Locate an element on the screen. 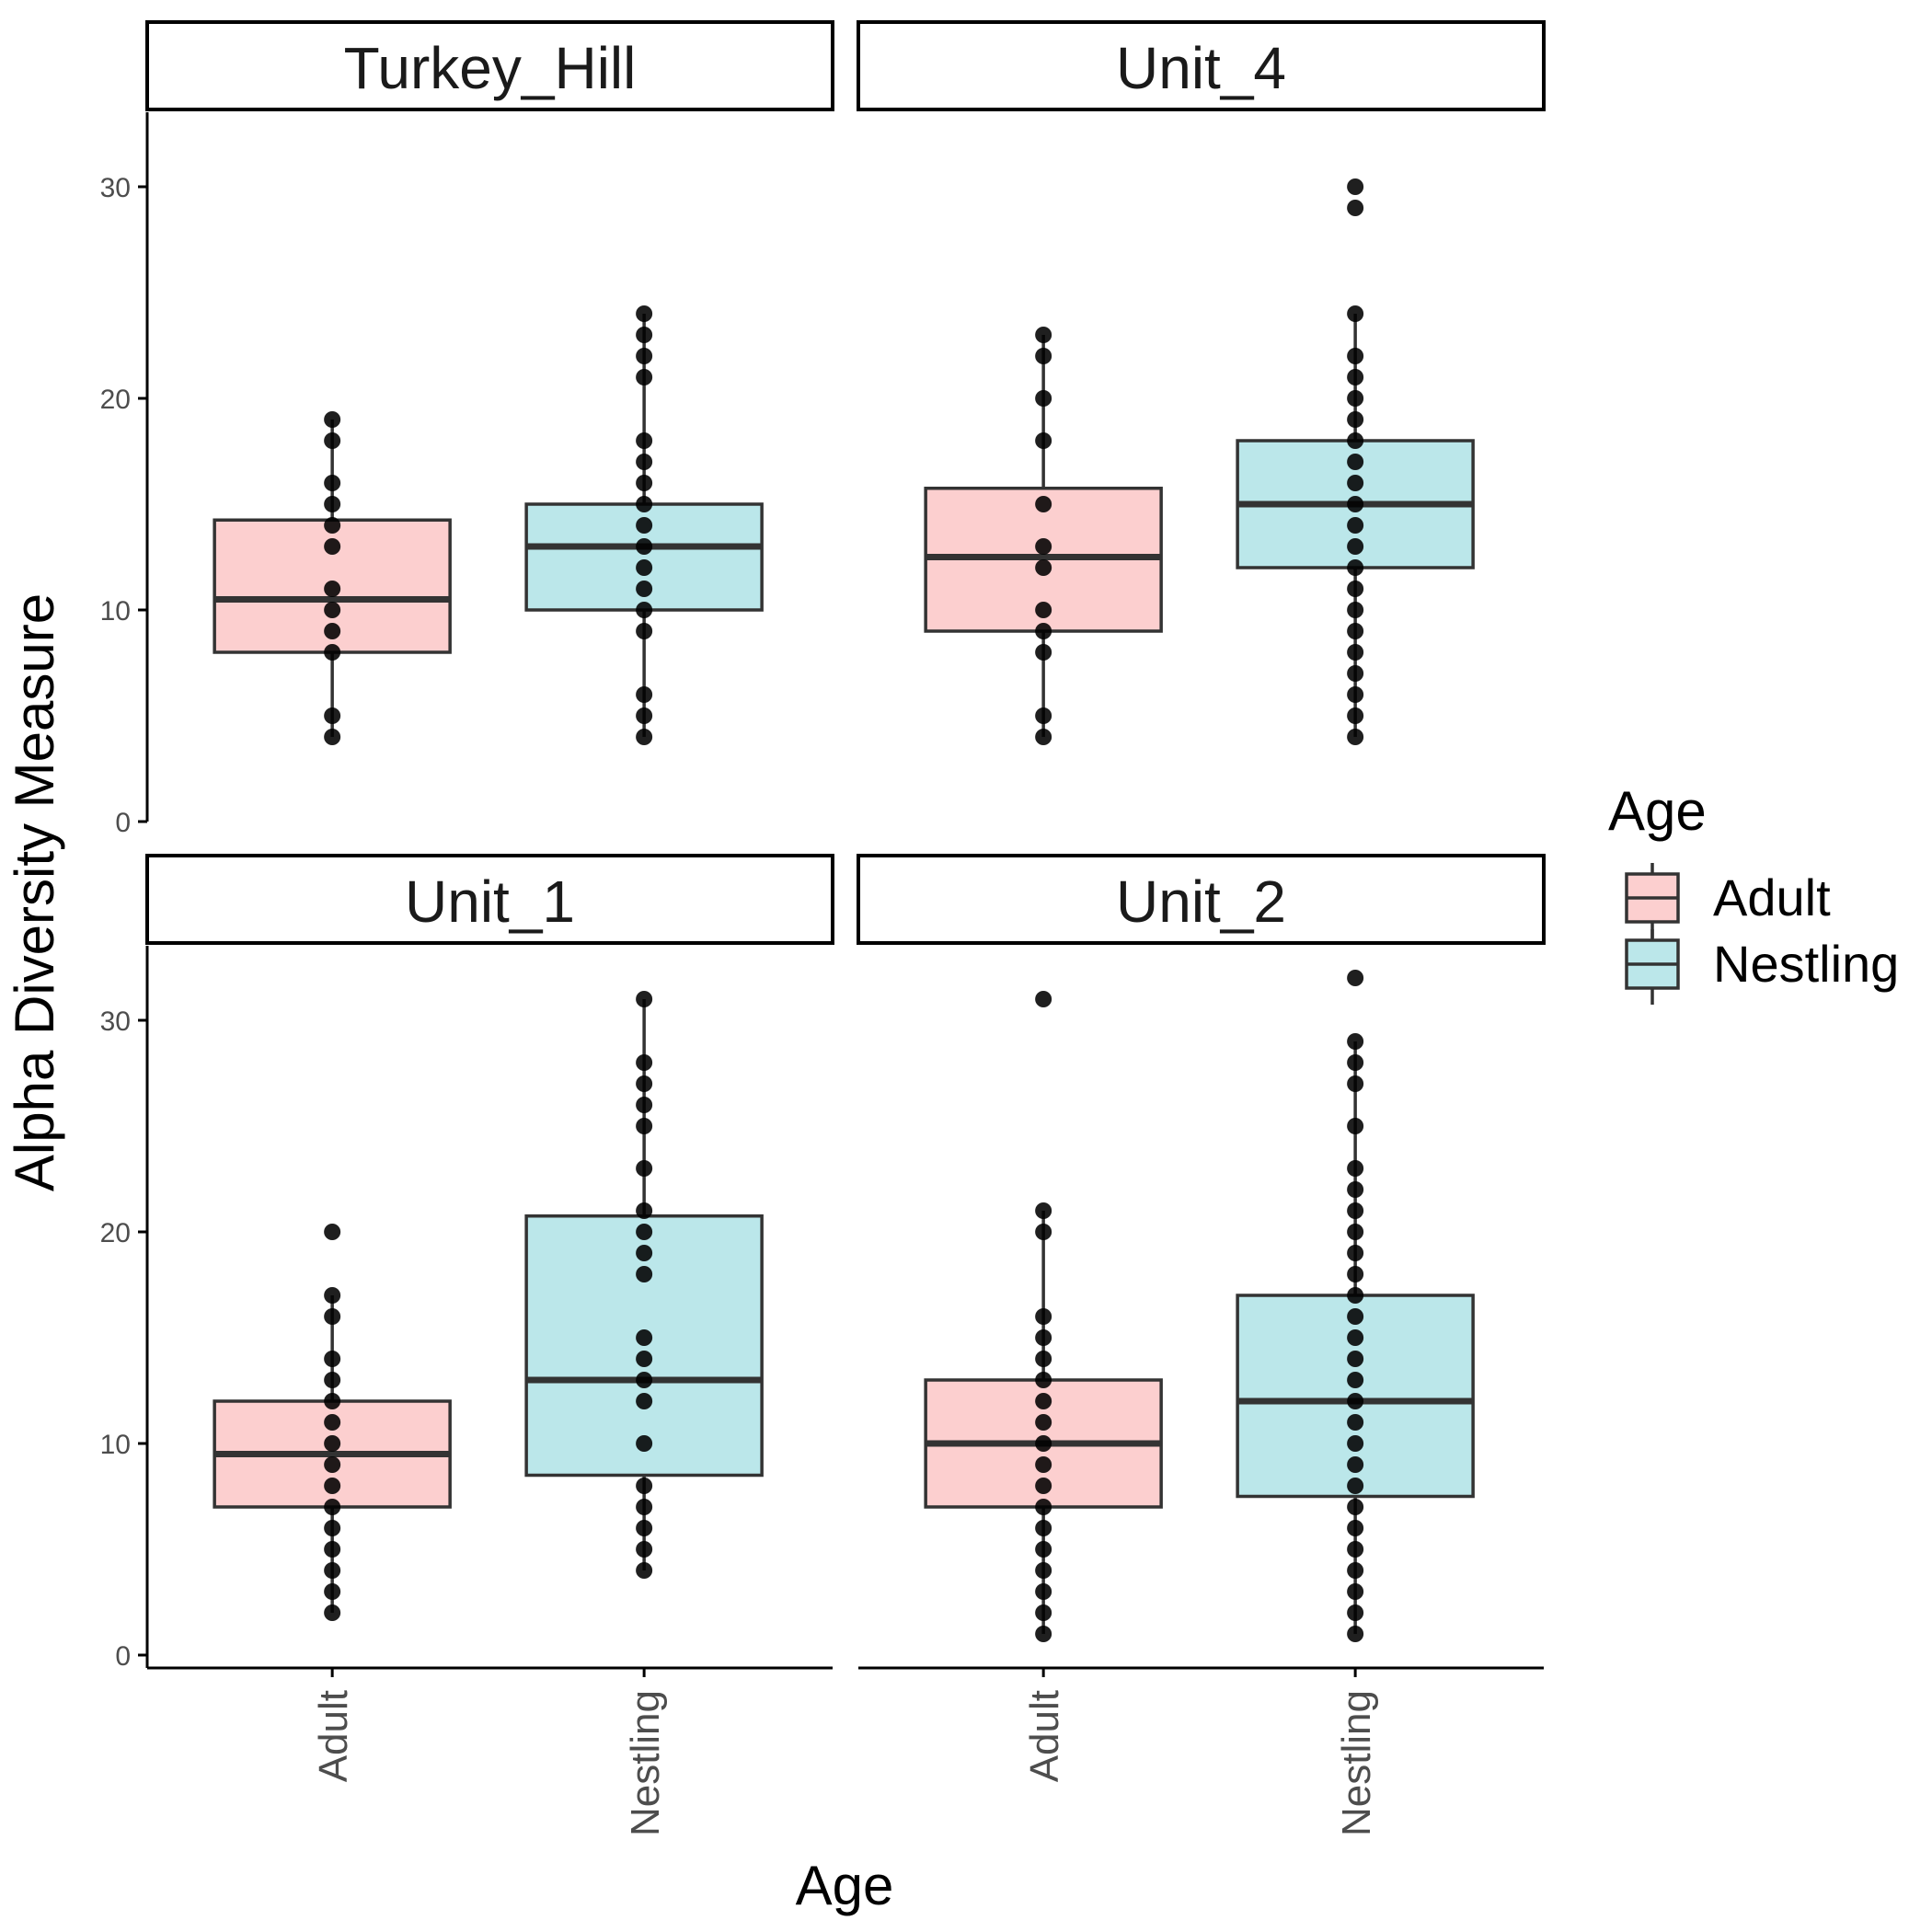 This screenshot has width=1932, height=1932. legend-label: Nestling is located at coordinates (1806, 964).